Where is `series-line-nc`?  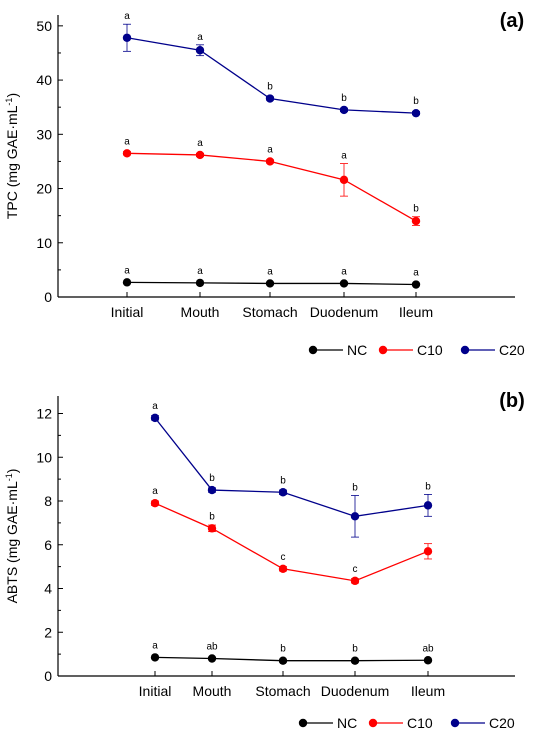
series-line-nc is located at coordinates (291, 659).